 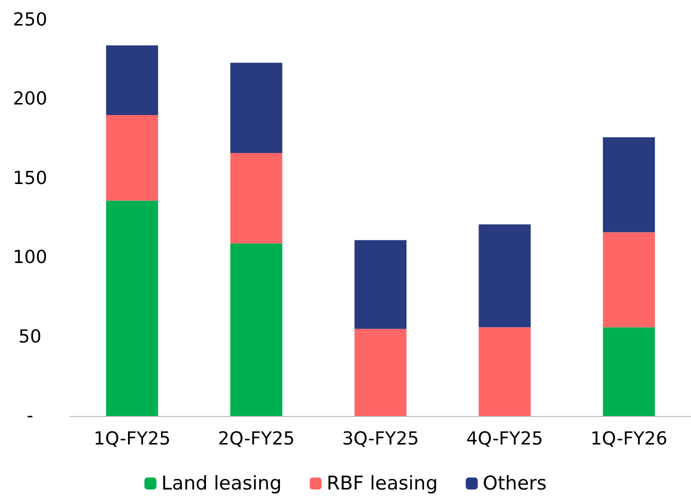 What do you see at coordinates (30, 20) in the screenshot?
I see `y-tick-label: 250` at bounding box center [30, 20].